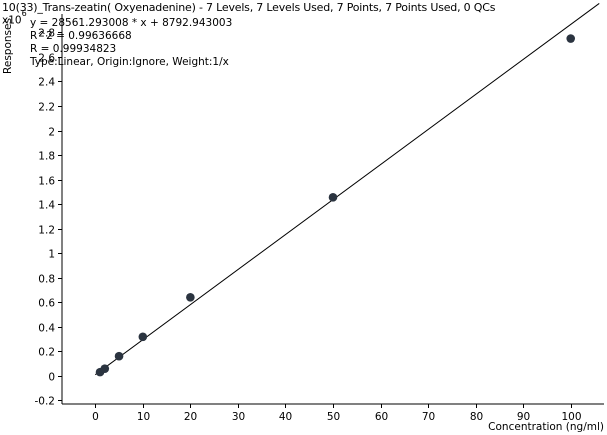  Describe the element at coordinates (46, 353) in the screenshot. I see `y-tick-label: 0.2` at that location.